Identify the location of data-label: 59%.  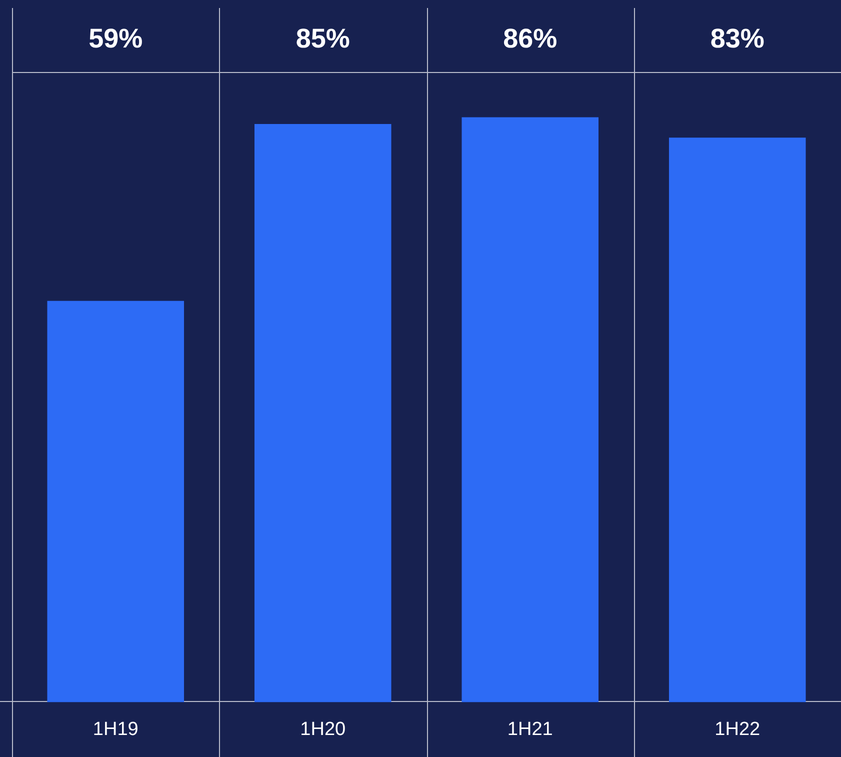
(115, 38).